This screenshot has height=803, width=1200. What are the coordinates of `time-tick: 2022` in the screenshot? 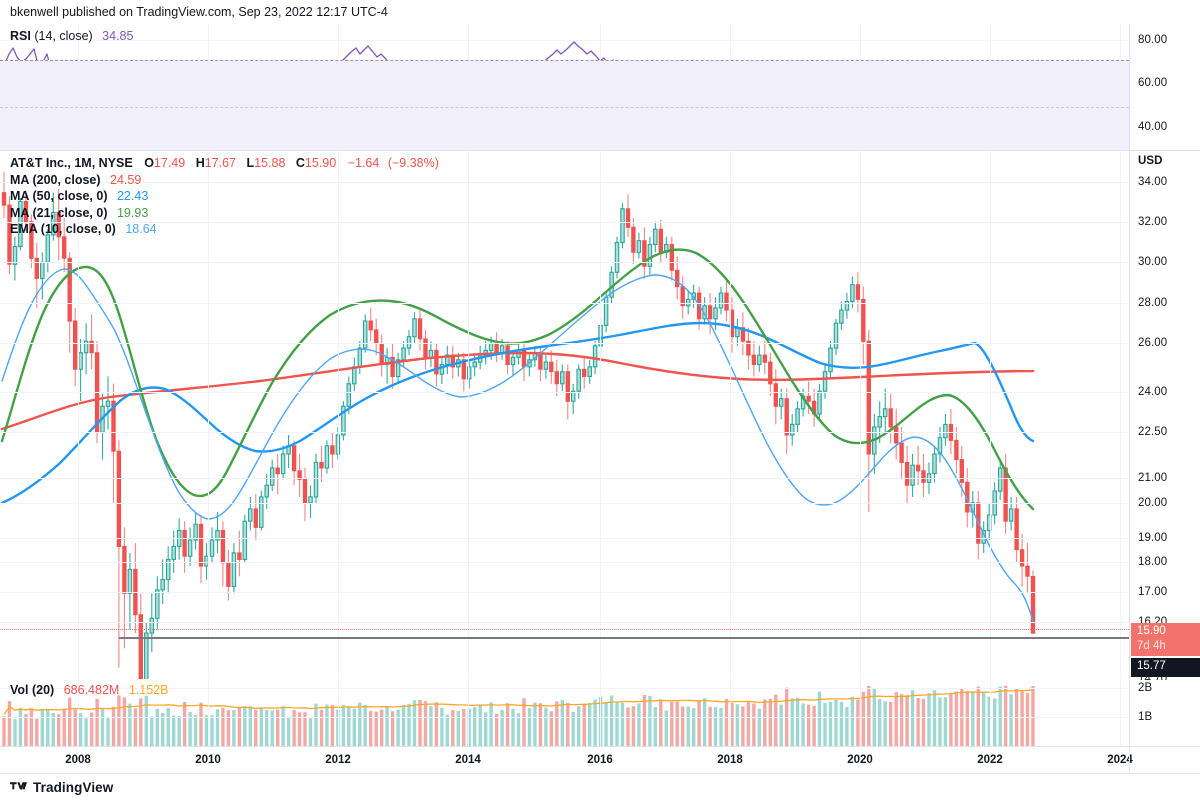 It's located at (990, 760).